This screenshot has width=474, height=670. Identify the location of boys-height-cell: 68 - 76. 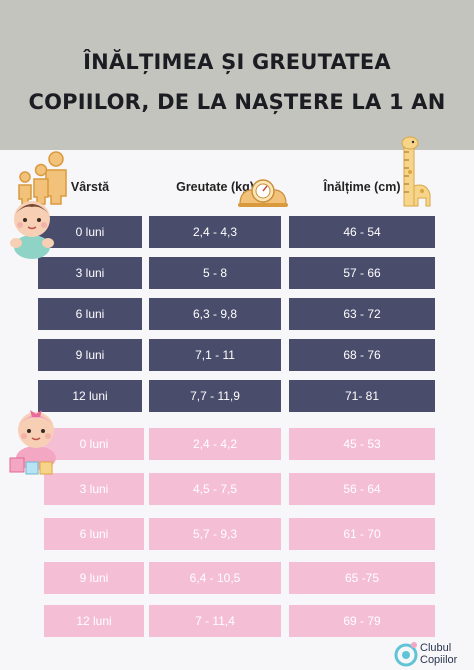
(362, 355).